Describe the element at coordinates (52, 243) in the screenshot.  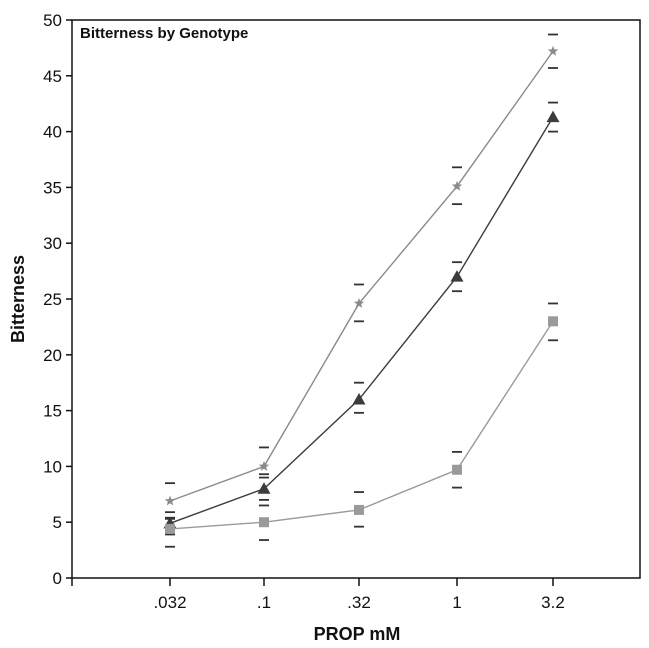
I see `y-tick-label: 30` at that location.